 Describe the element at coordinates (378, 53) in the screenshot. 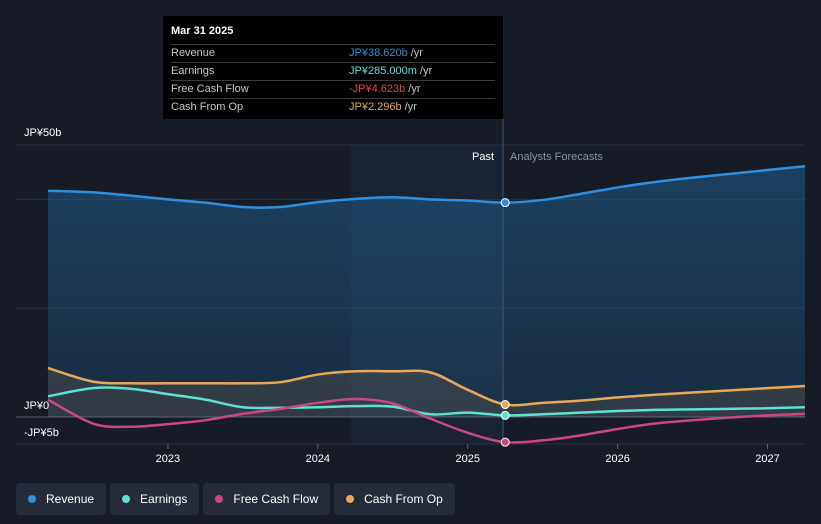

I see `tooltip-value: JP¥38.620b` at that location.